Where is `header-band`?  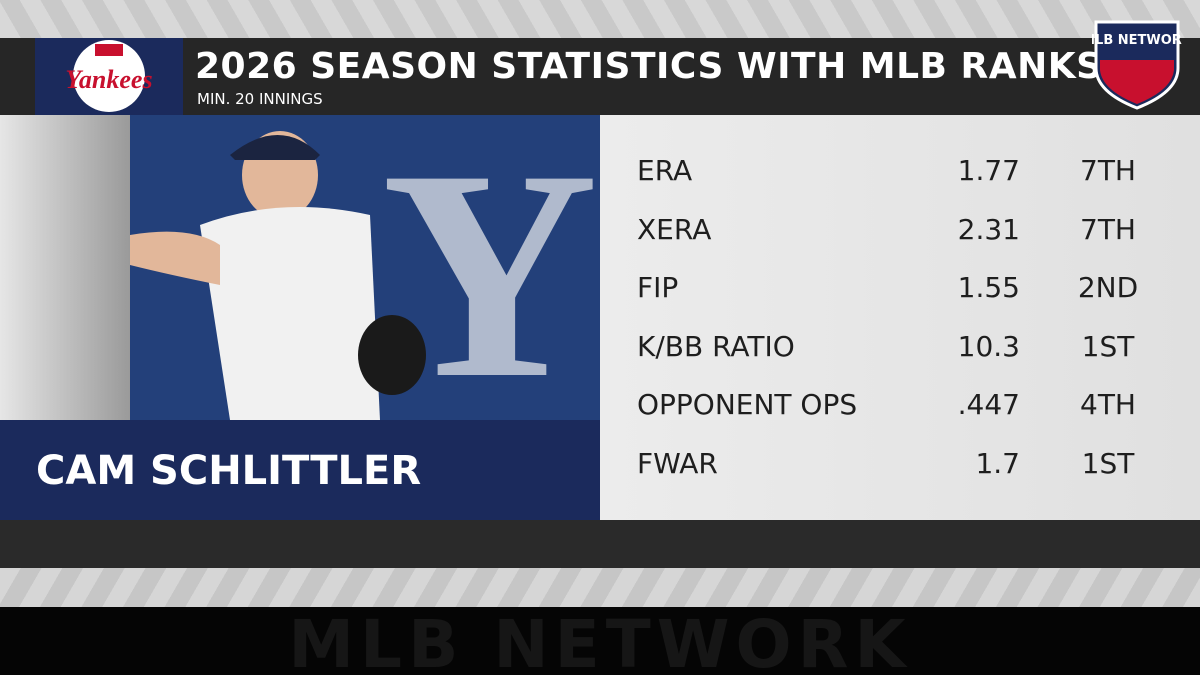 header-band is located at coordinates (600, 76).